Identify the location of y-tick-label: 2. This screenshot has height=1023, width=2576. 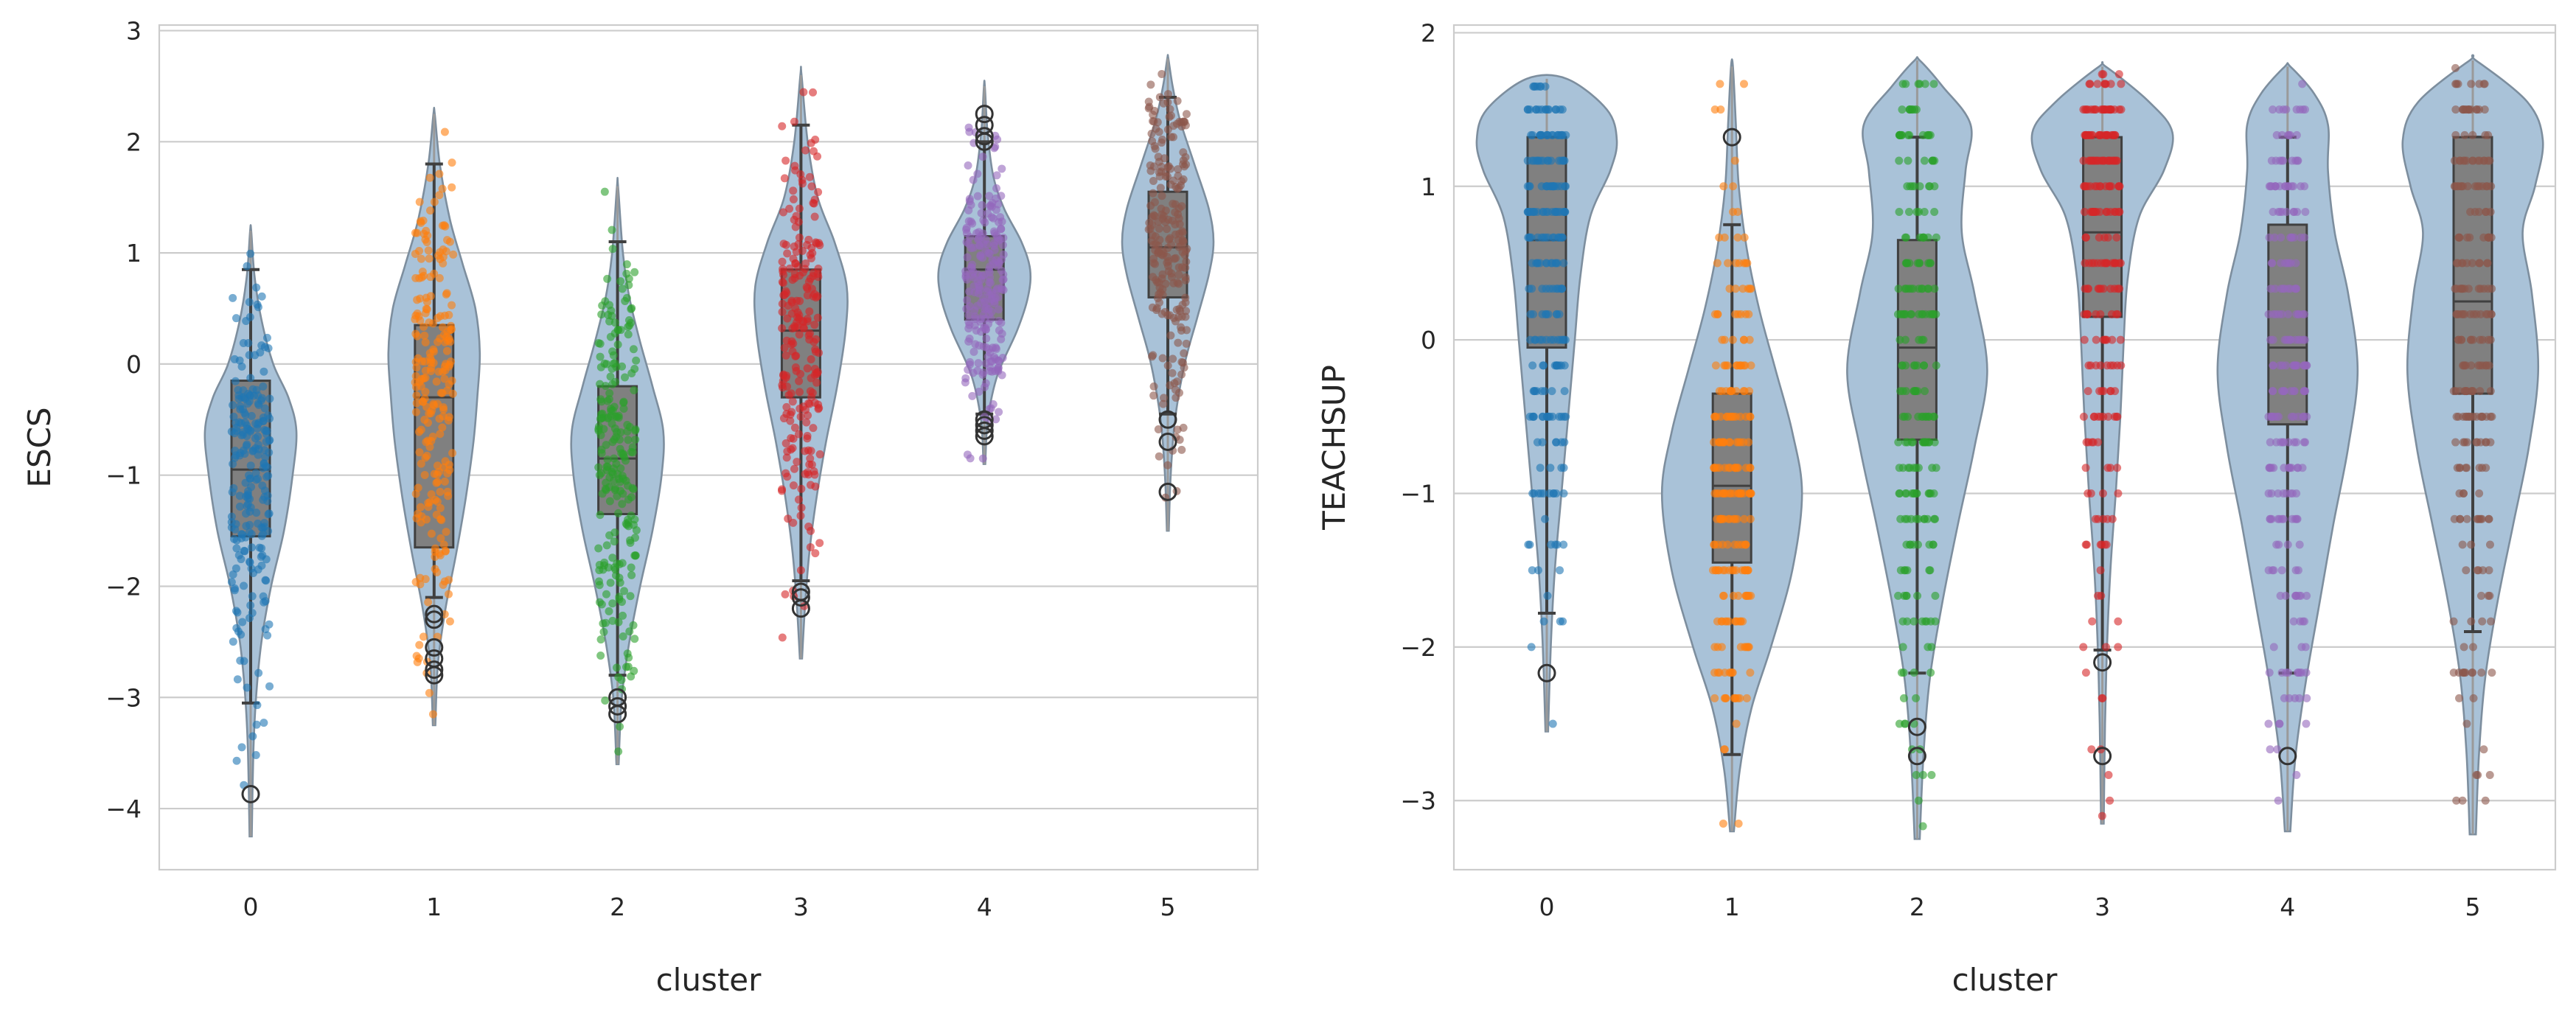
(1429, 32).